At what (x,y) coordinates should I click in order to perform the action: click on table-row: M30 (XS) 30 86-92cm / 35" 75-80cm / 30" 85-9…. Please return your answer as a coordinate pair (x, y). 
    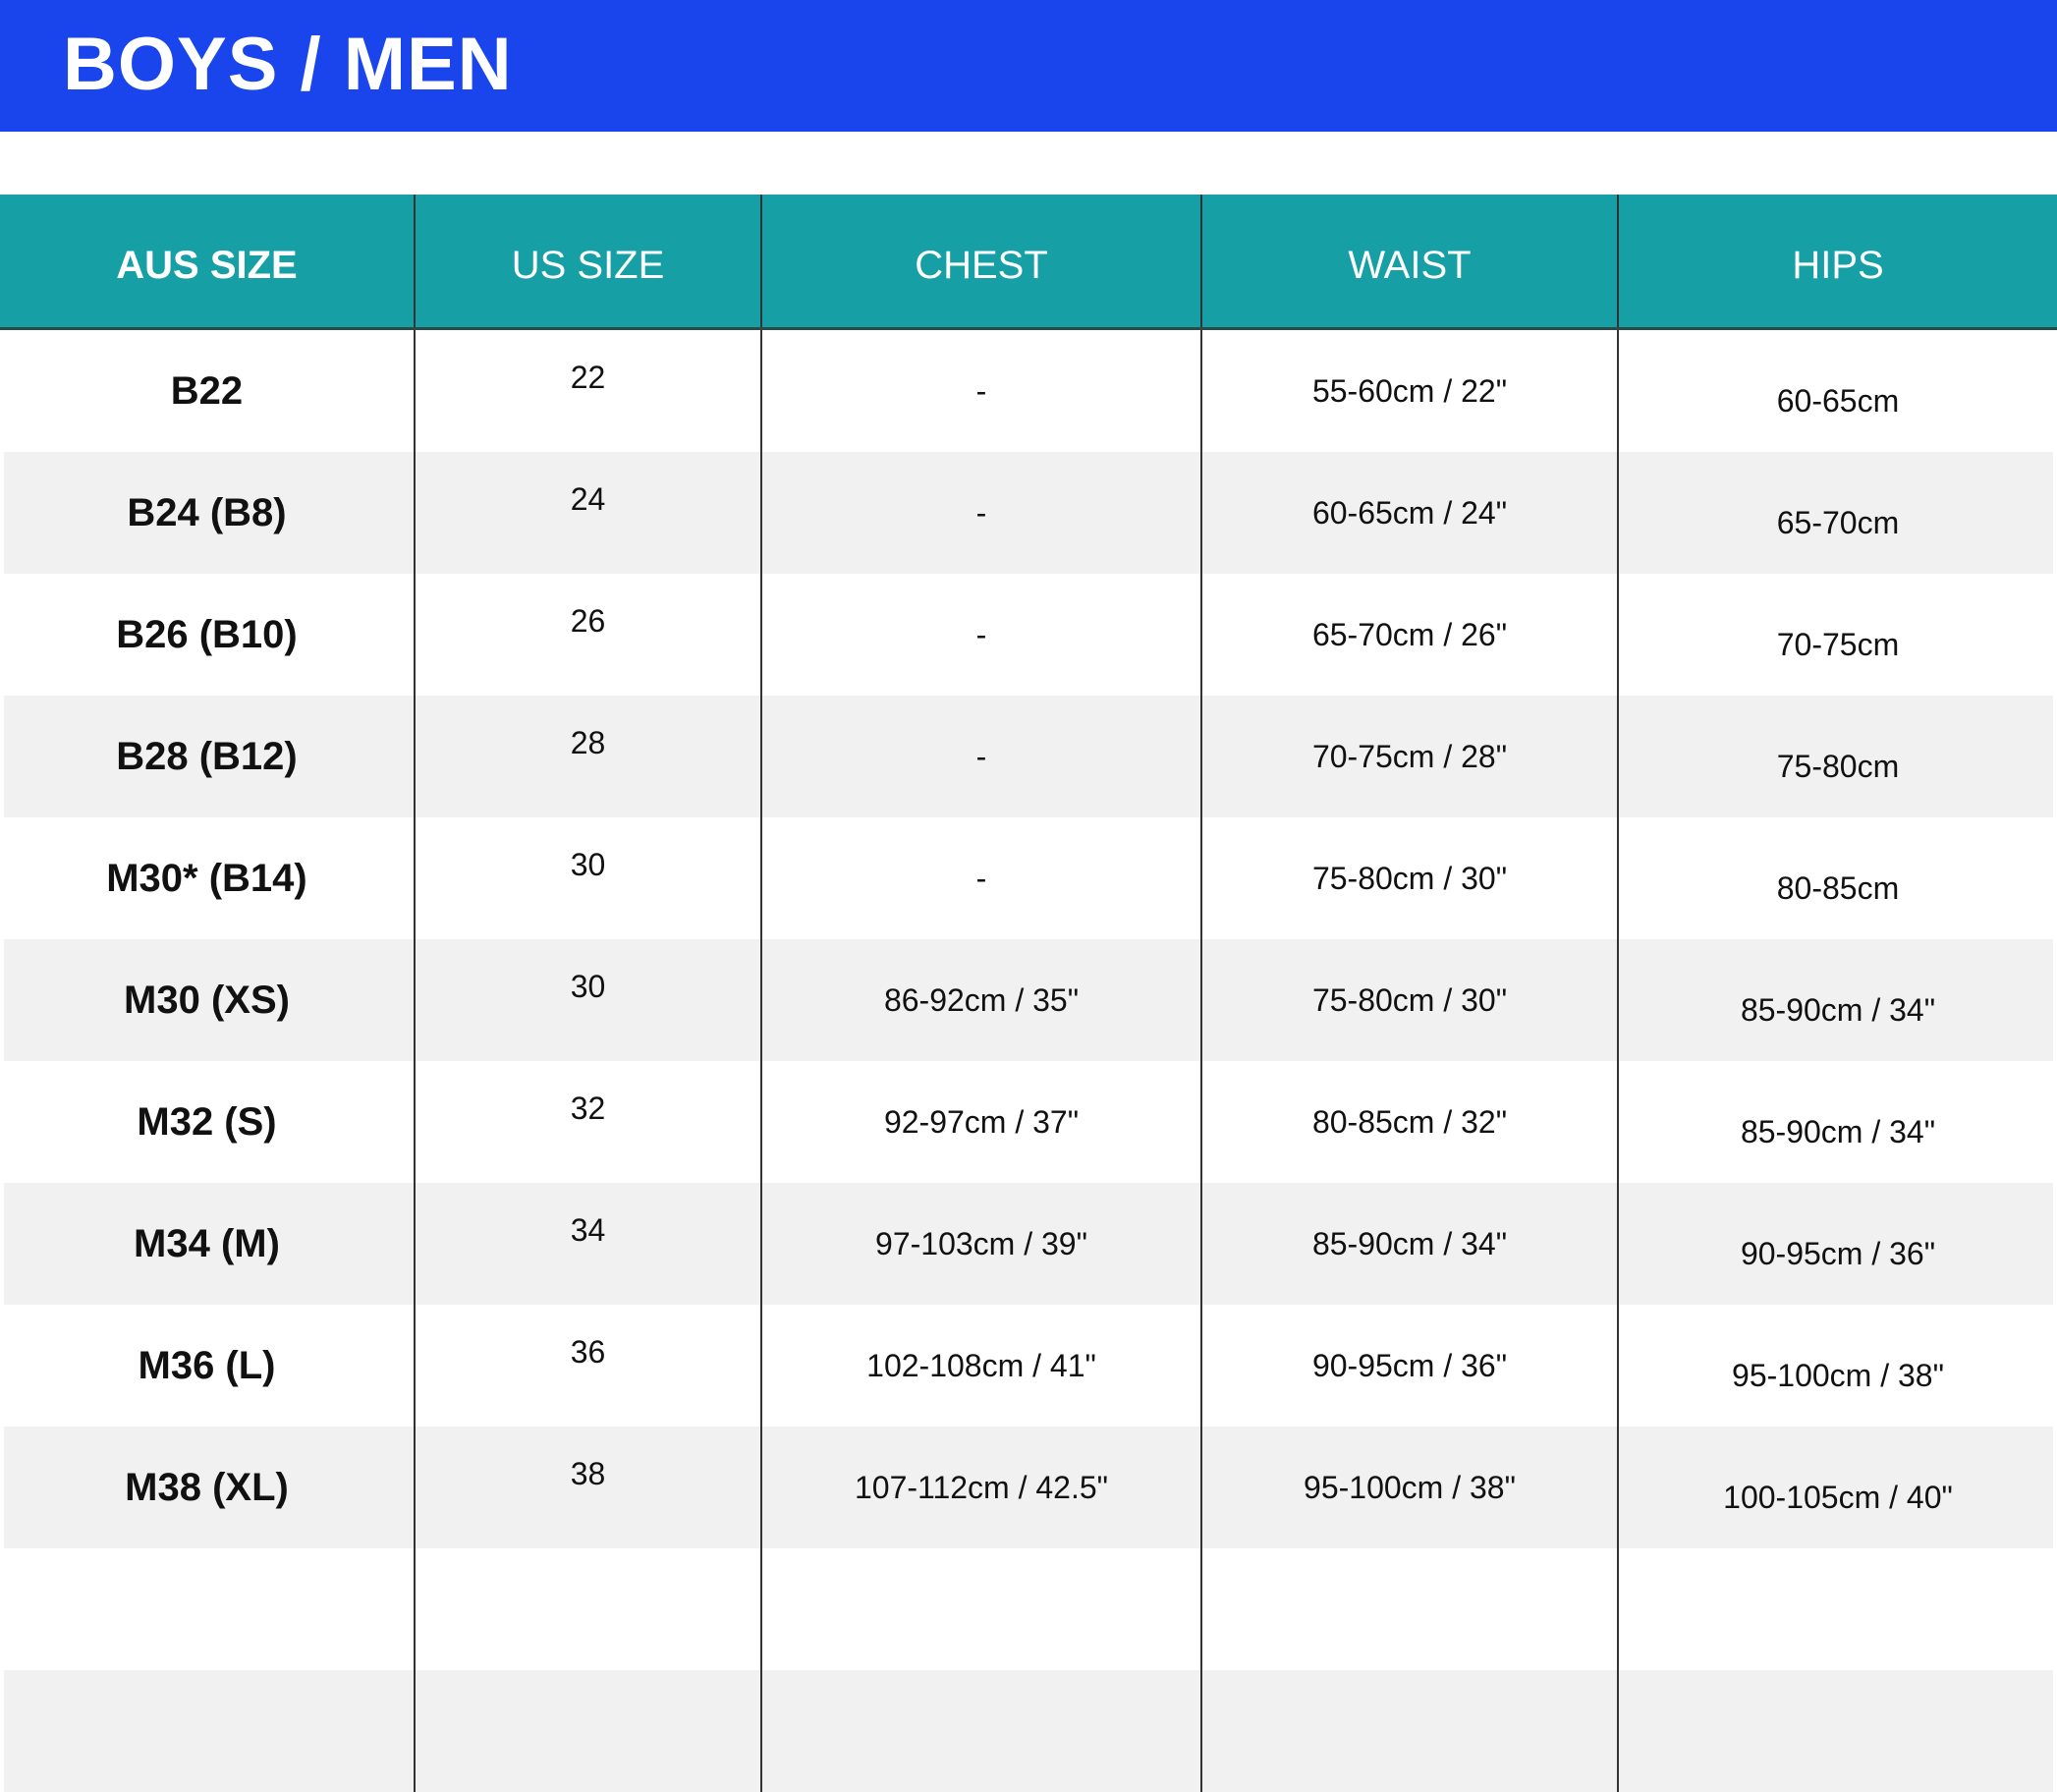
    Looking at the image, I should click on (1028, 1000).